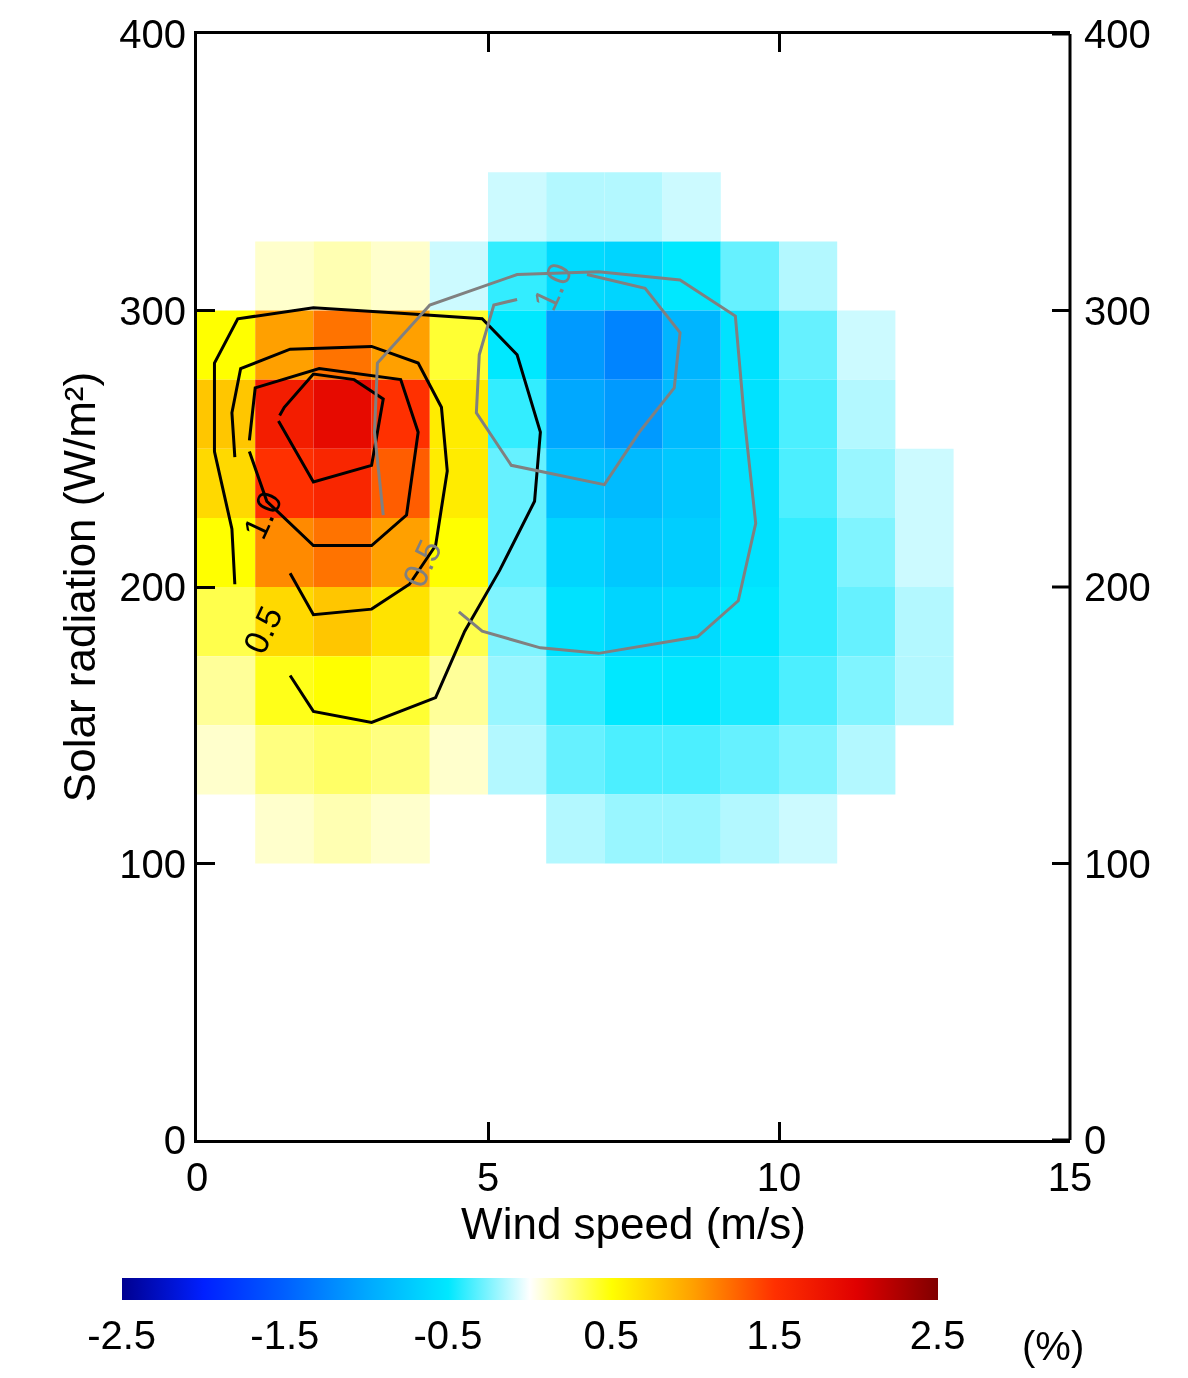 The height and width of the screenshot is (1378, 1188). I want to click on y-axis-title: Solar radiation (W/m²), so click(80, 587).